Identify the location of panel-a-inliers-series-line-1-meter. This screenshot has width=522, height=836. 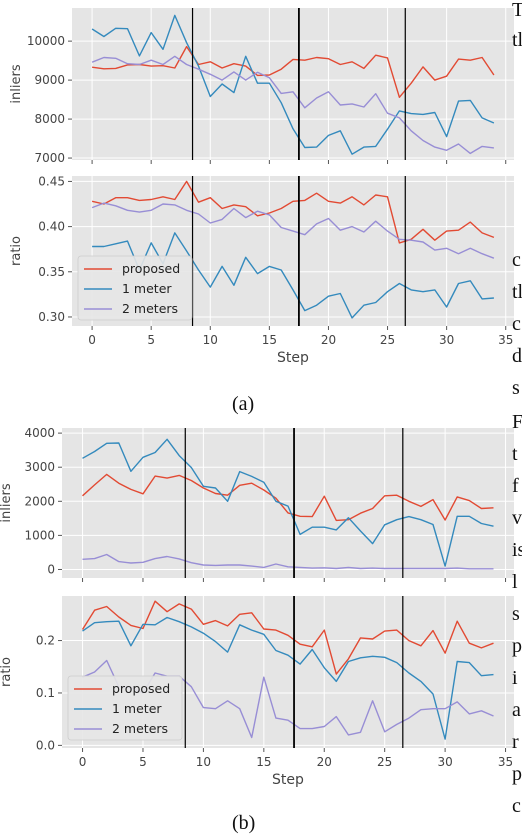
(293, 84).